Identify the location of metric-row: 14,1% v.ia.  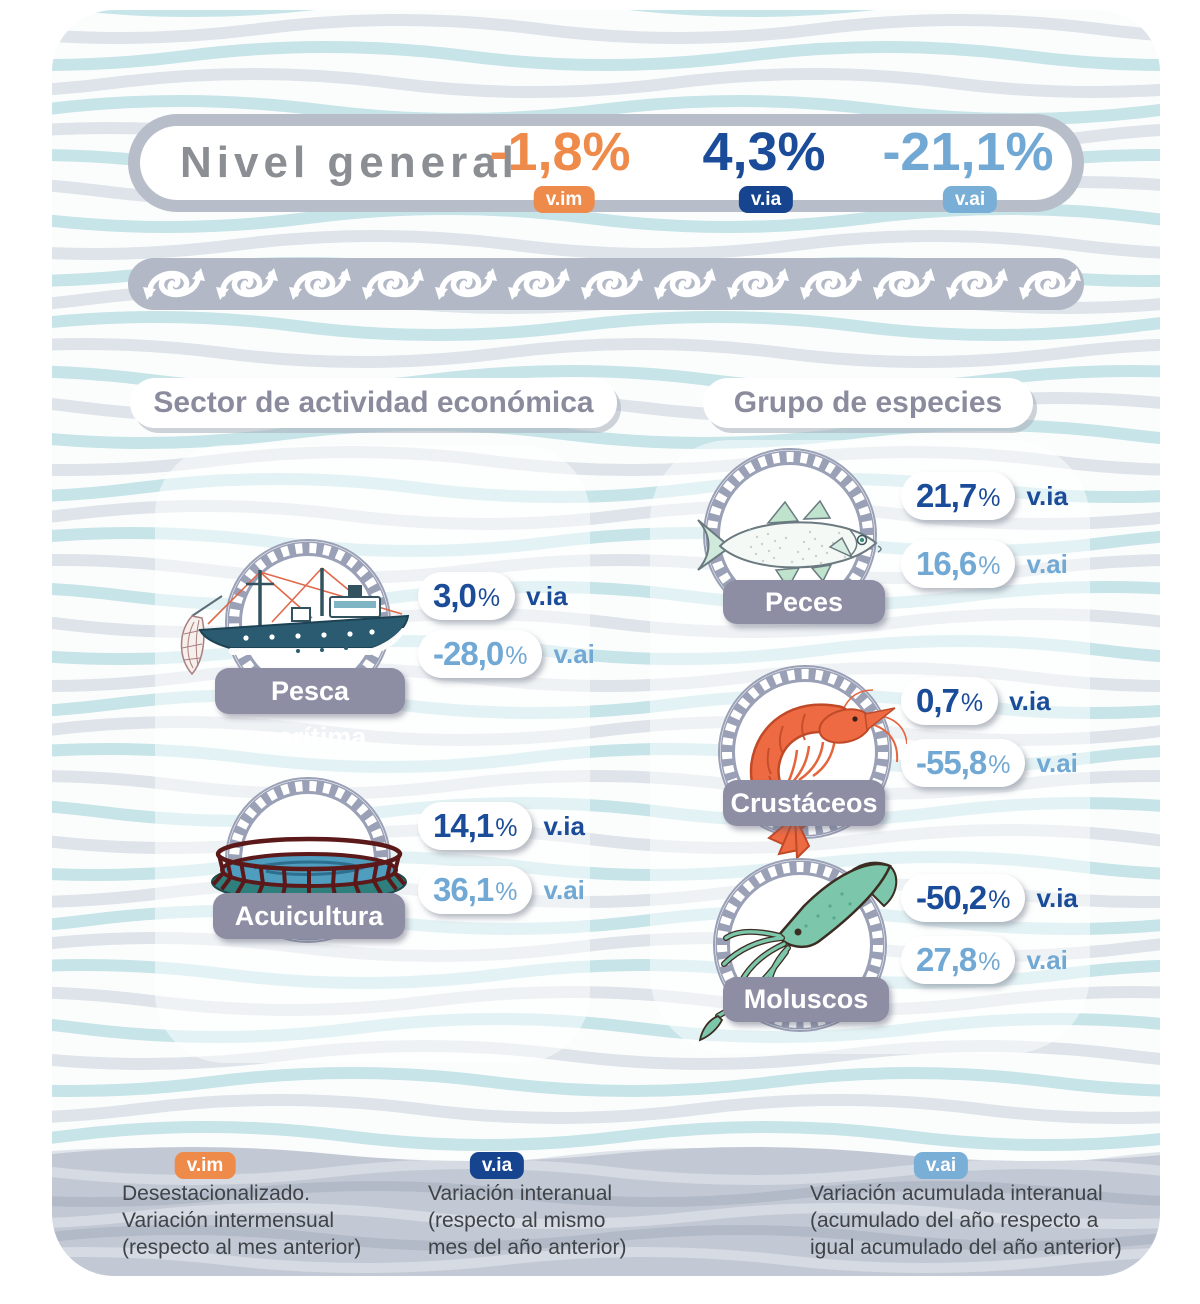
(501, 826).